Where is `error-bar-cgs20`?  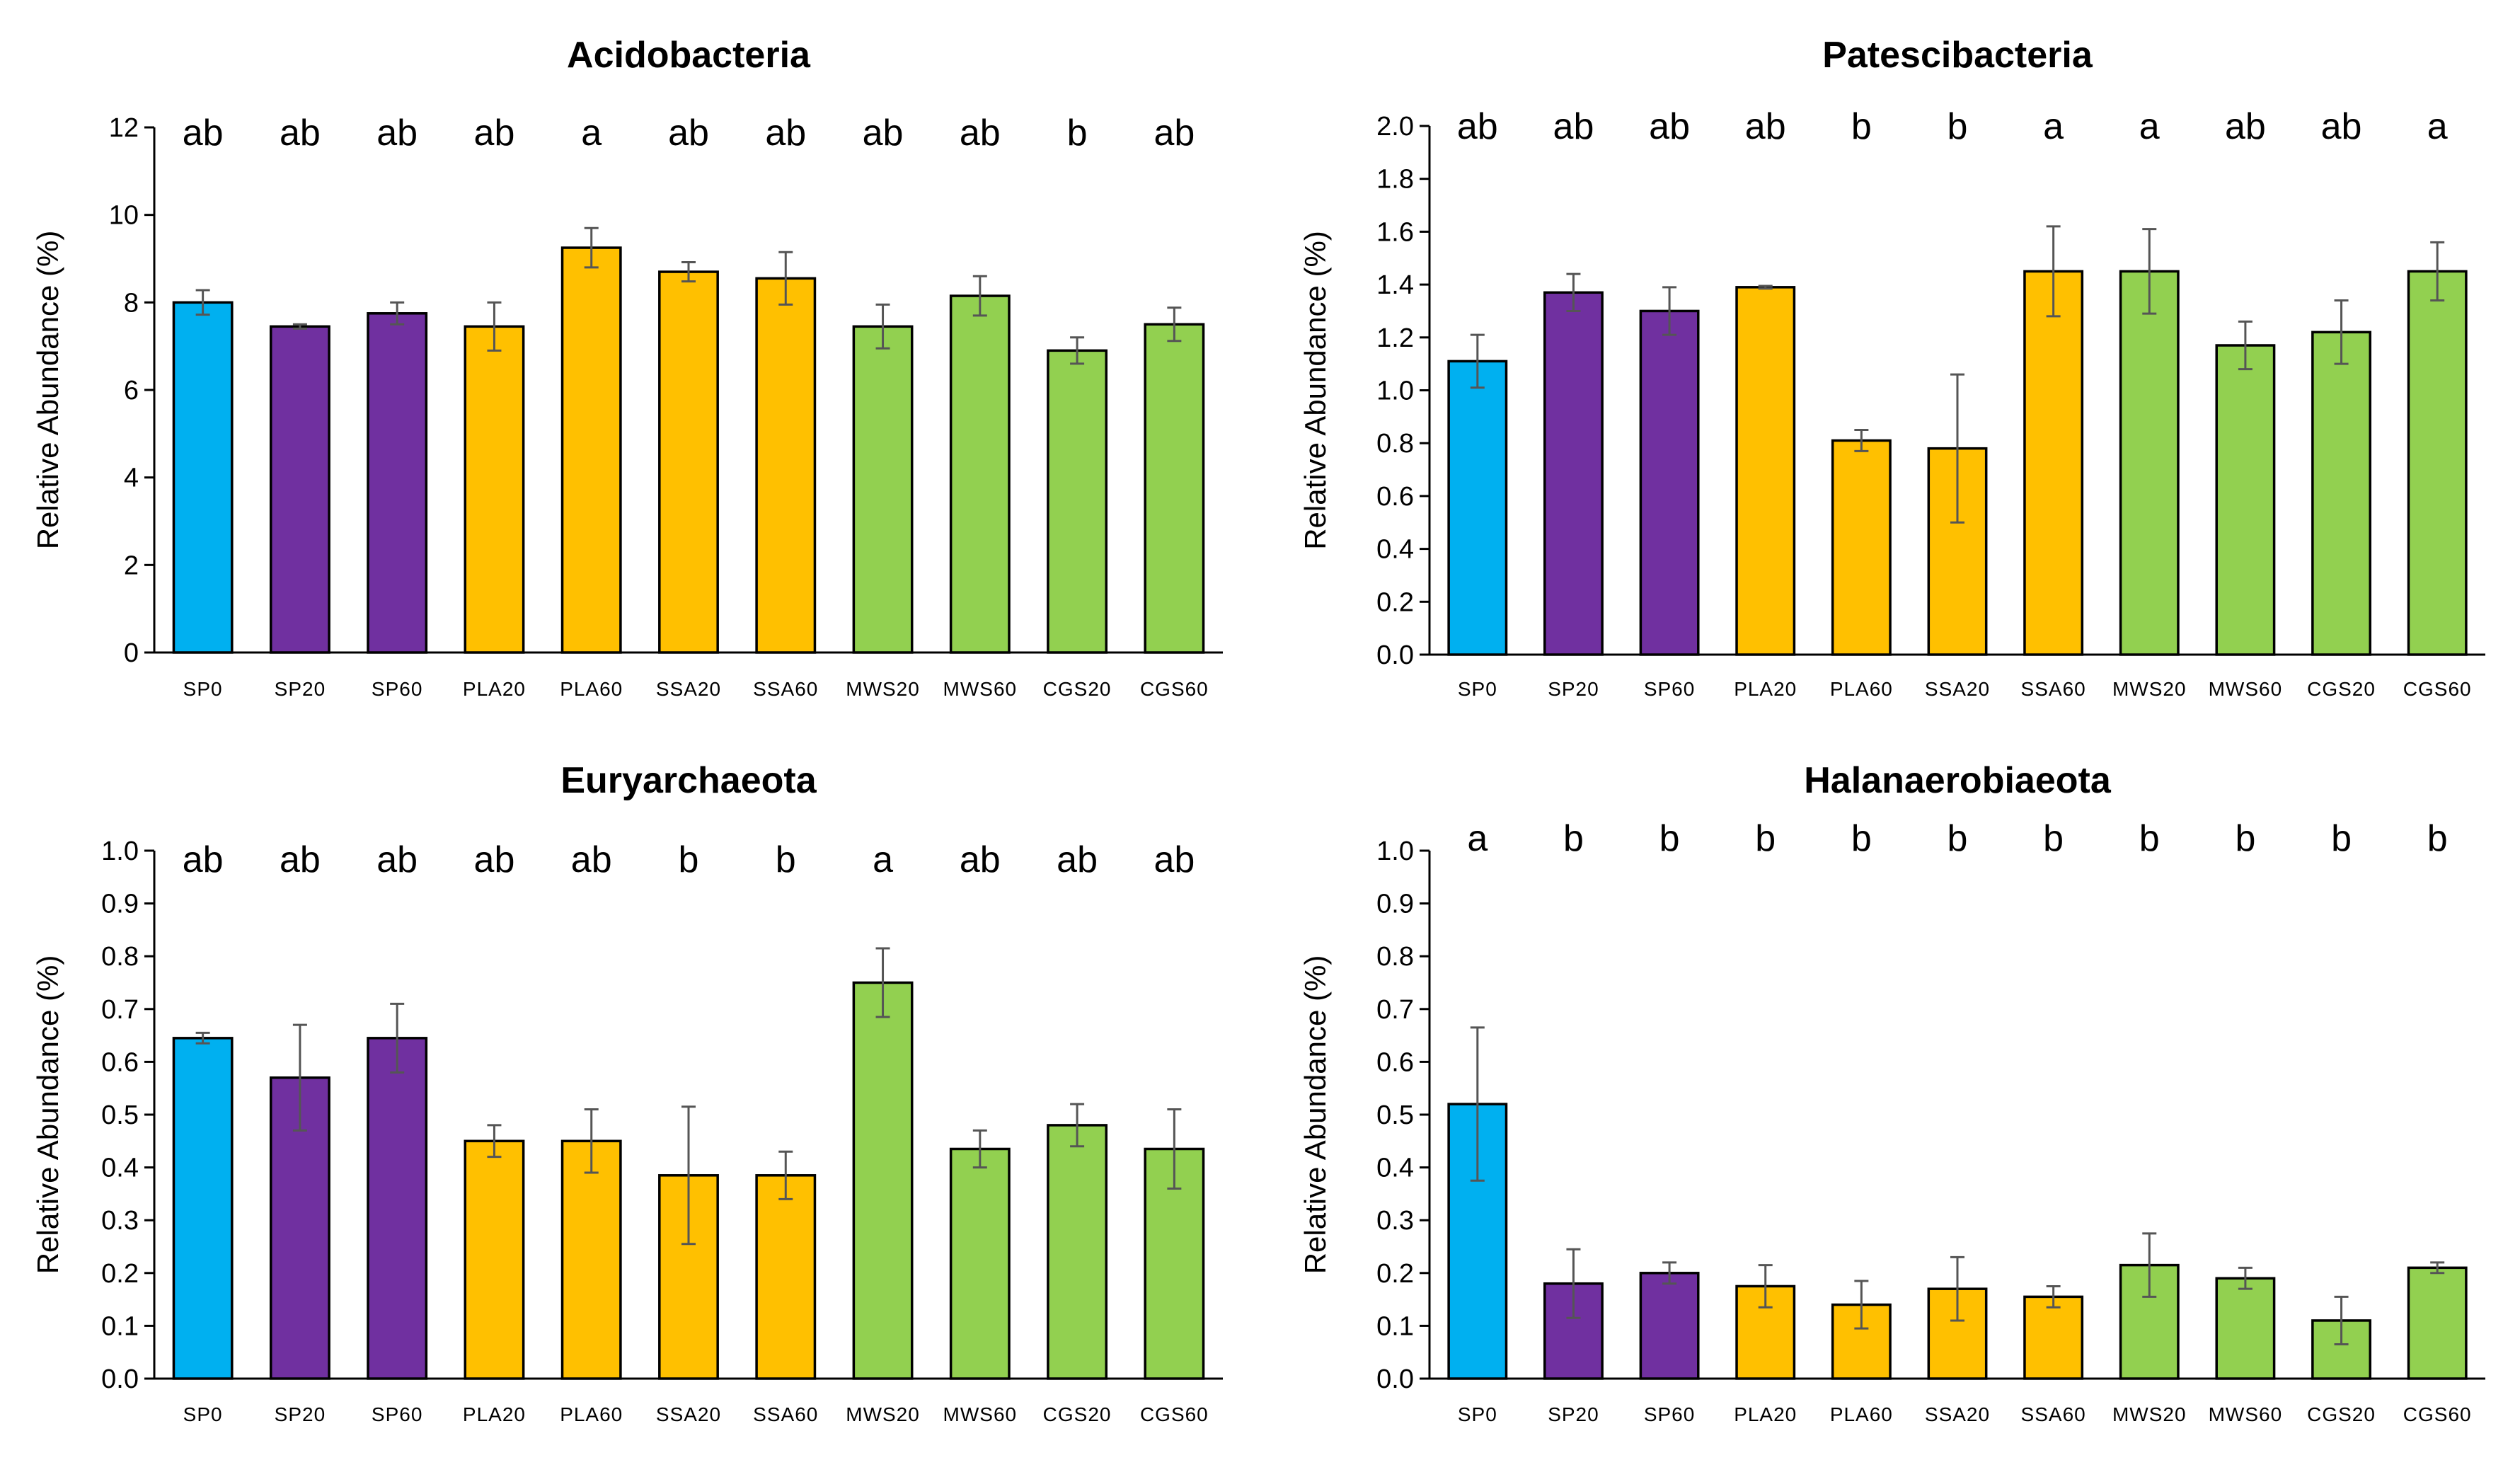
error-bar-cgs20 is located at coordinates (1077, 350).